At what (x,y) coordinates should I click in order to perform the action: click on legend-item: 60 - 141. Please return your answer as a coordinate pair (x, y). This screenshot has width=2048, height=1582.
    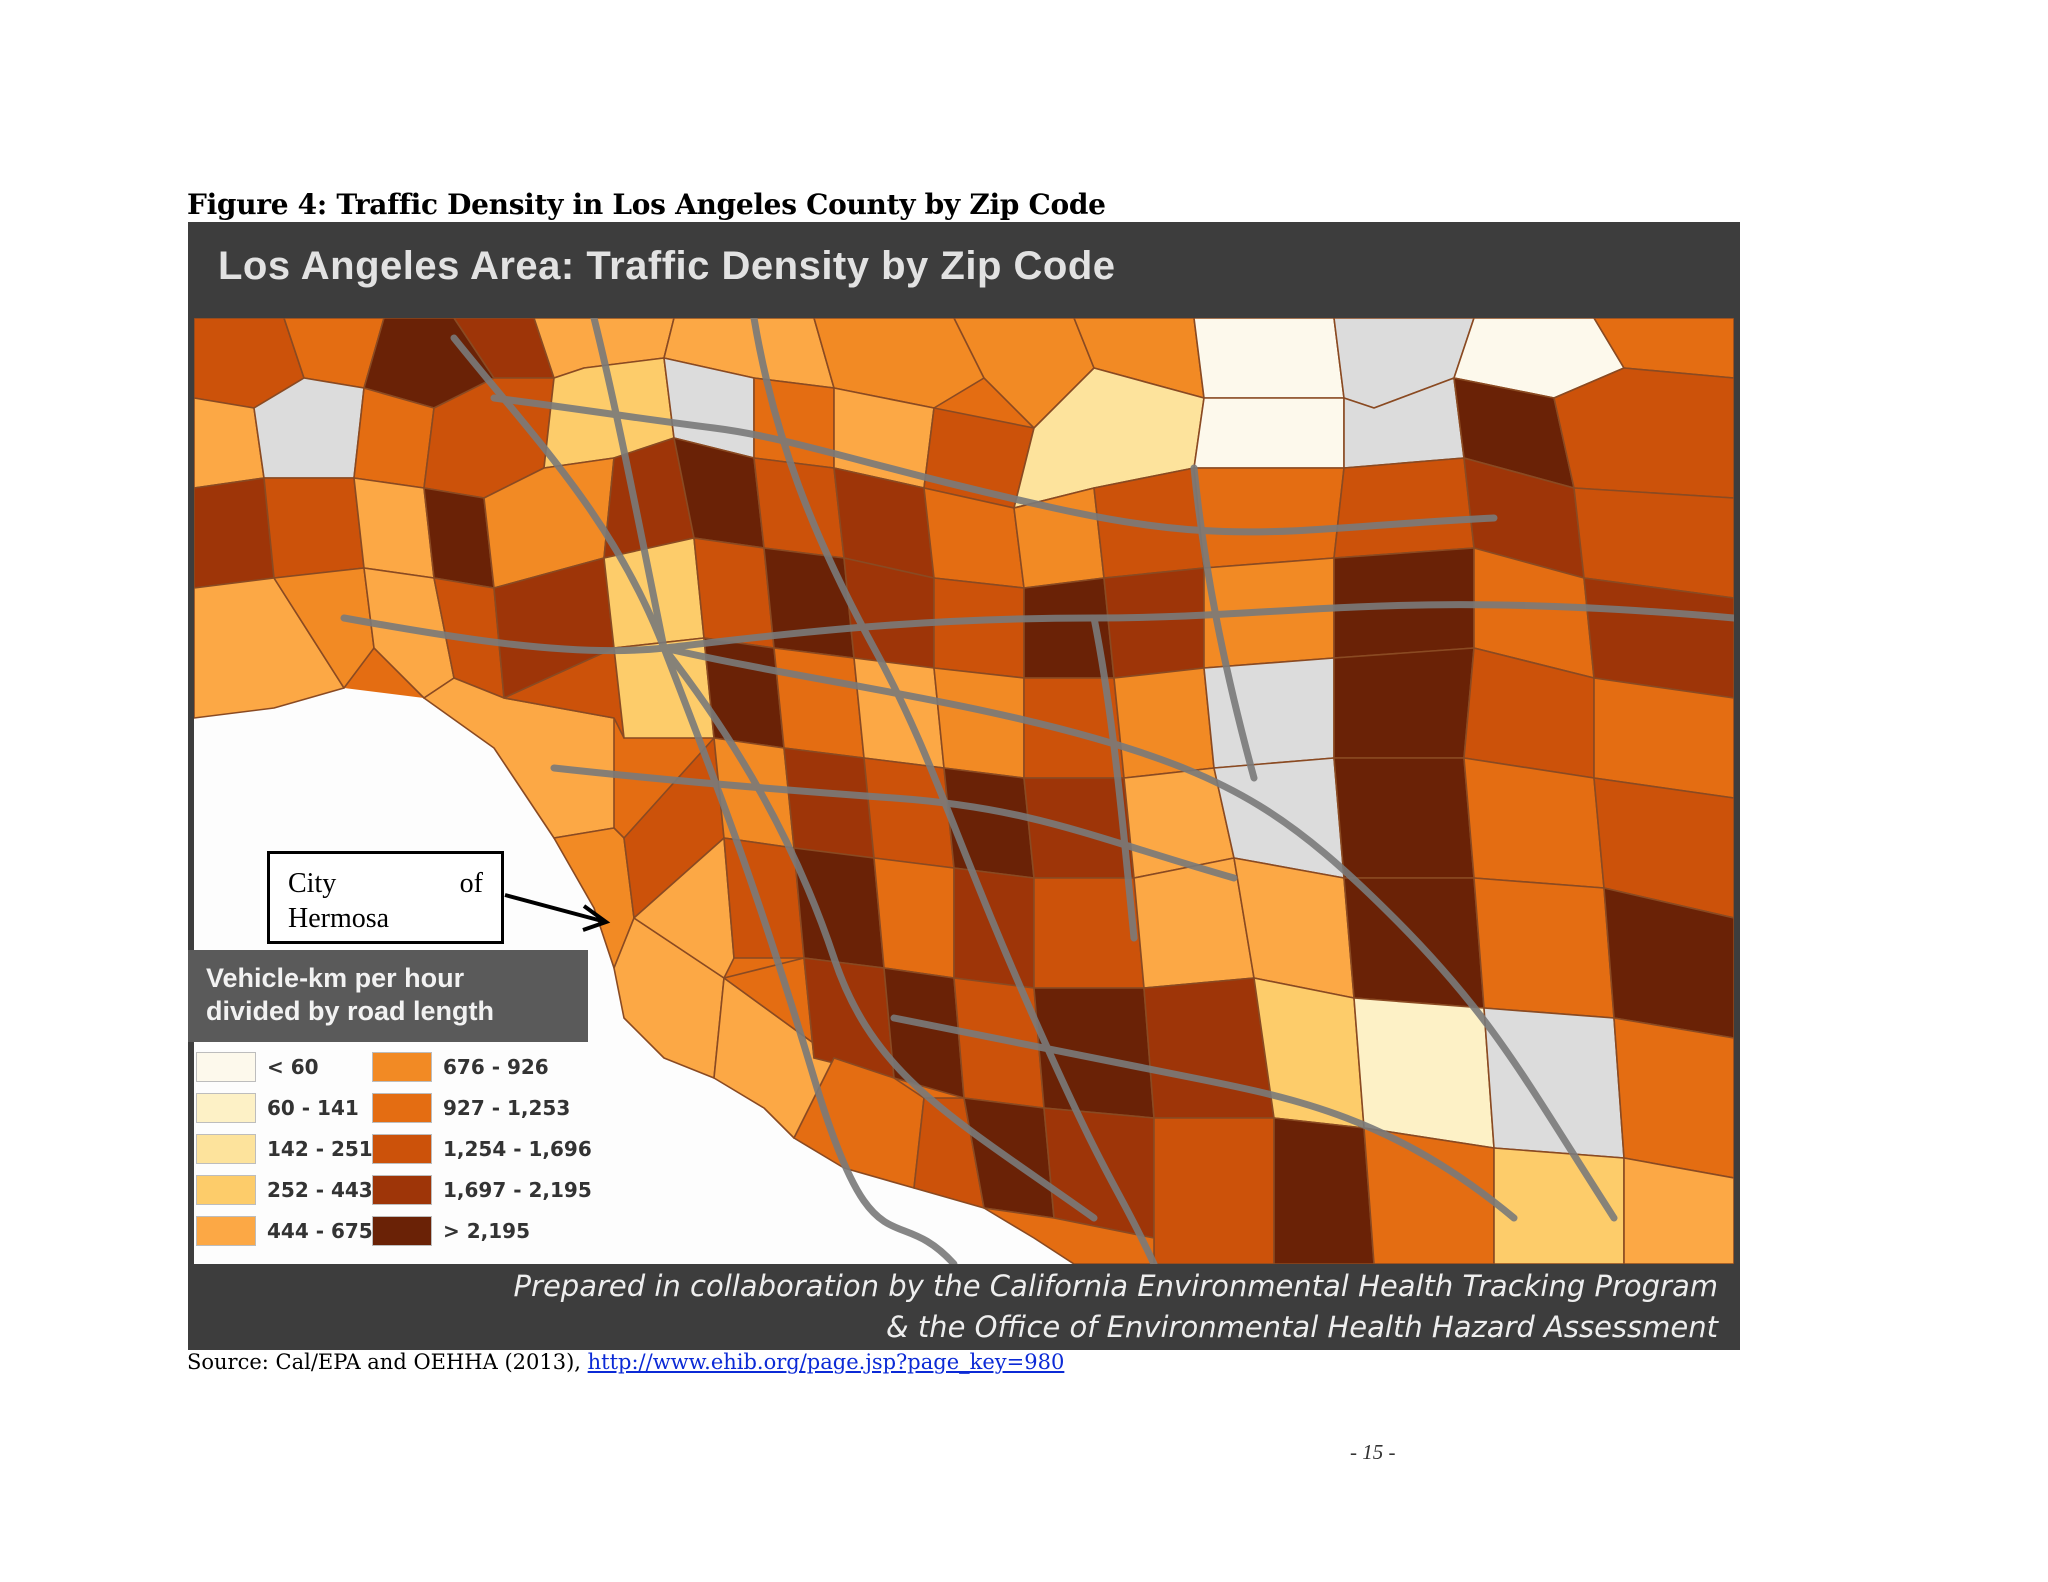
    Looking at the image, I should click on (277, 1108).